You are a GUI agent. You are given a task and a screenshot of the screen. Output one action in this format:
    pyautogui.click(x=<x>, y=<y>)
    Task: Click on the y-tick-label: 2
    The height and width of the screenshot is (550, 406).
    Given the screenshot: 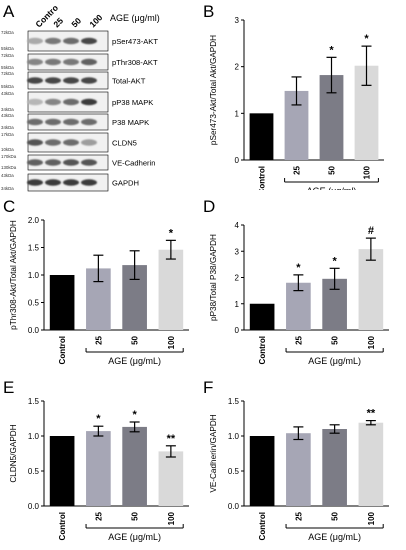 What is the action you would take?
    pyautogui.click(x=237, y=278)
    